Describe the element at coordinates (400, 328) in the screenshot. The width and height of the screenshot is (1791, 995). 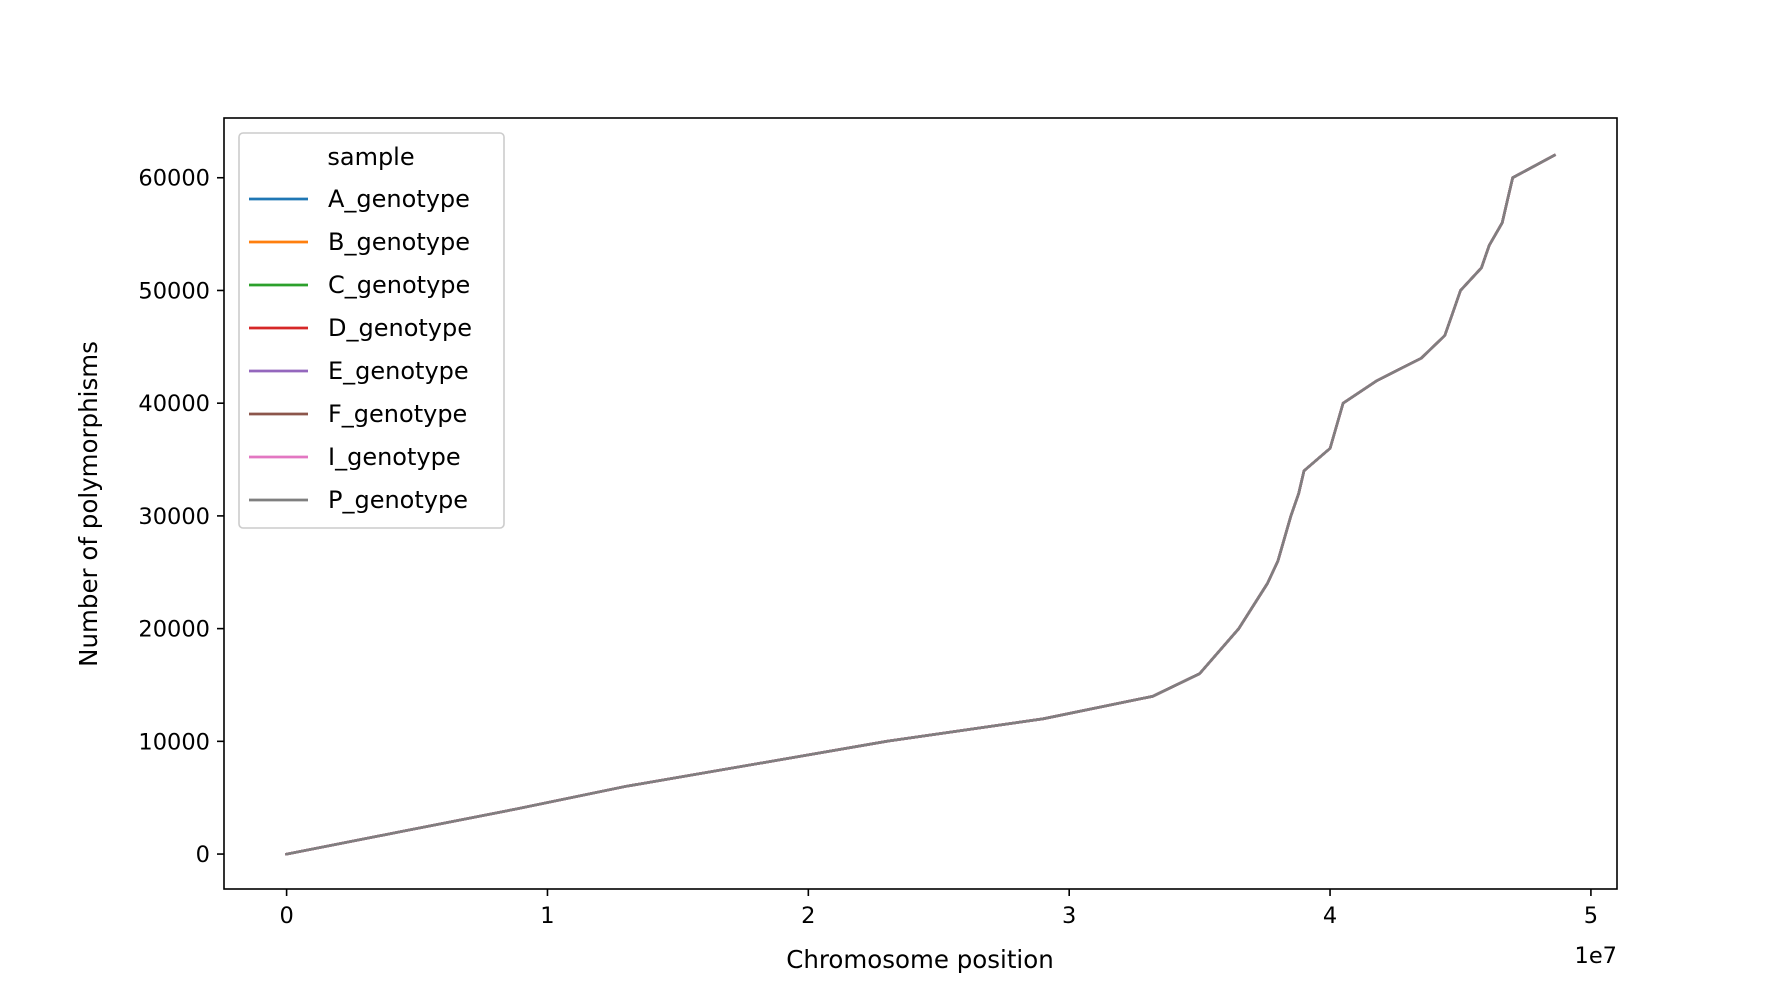
I see `legend-label: D_genotype` at that location.